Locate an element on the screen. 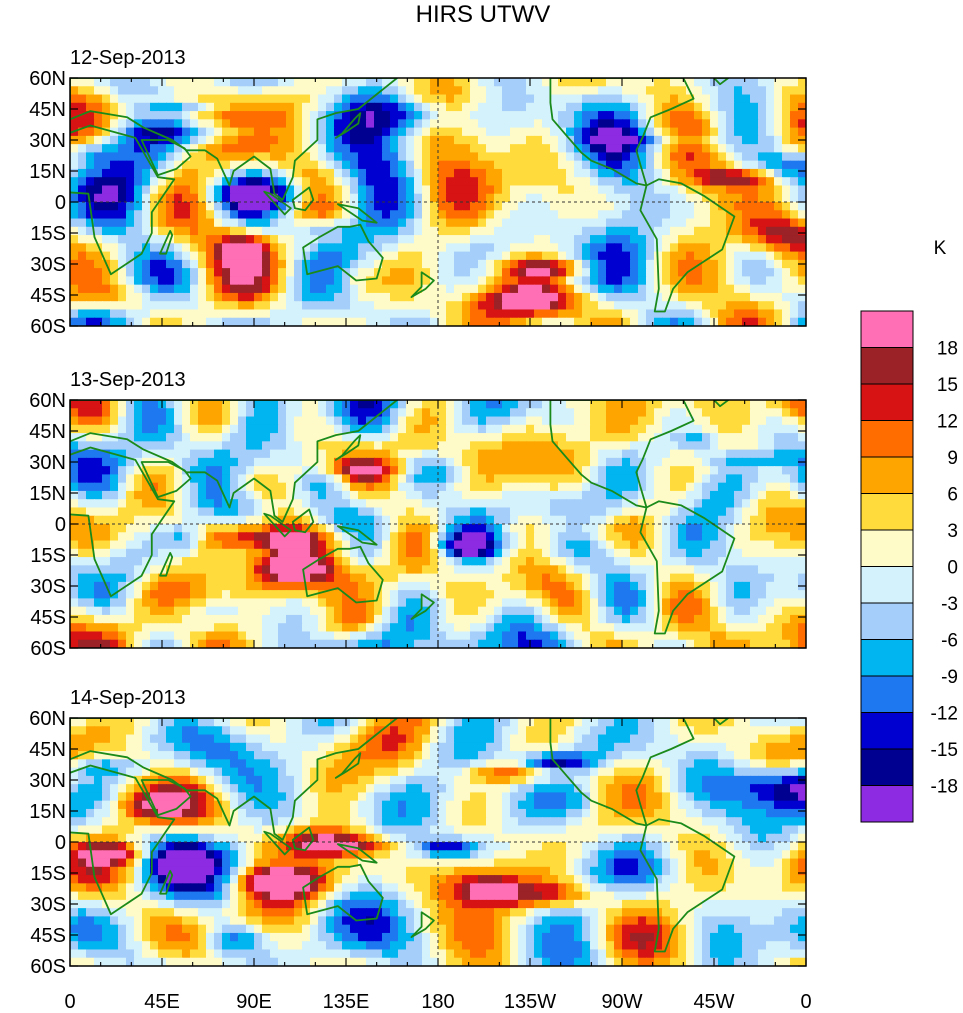 Image resolution: width=963 pixels, height=1013 pixels. y-tick-label: 60S is located at coordinates (48, 327).